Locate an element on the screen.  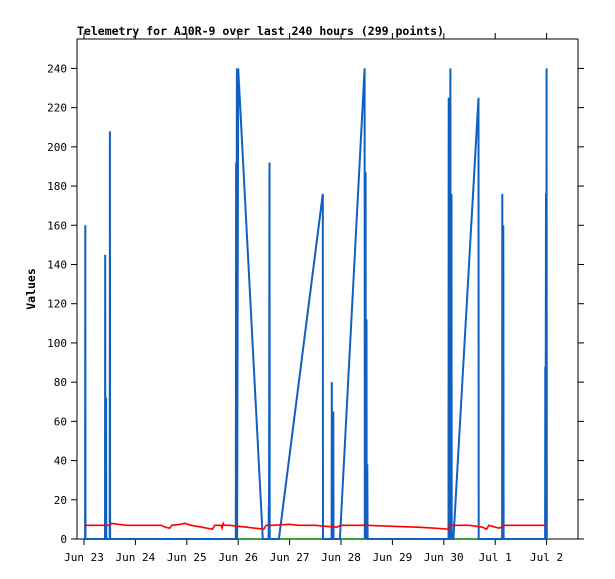
x-tick-label: Jul 2 is located at coordinates (546, 557).